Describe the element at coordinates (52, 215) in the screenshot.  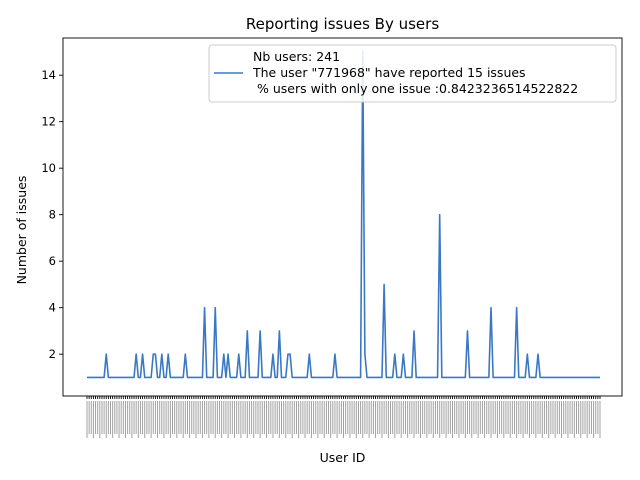
I see `y-tick-label: 8` at that location.